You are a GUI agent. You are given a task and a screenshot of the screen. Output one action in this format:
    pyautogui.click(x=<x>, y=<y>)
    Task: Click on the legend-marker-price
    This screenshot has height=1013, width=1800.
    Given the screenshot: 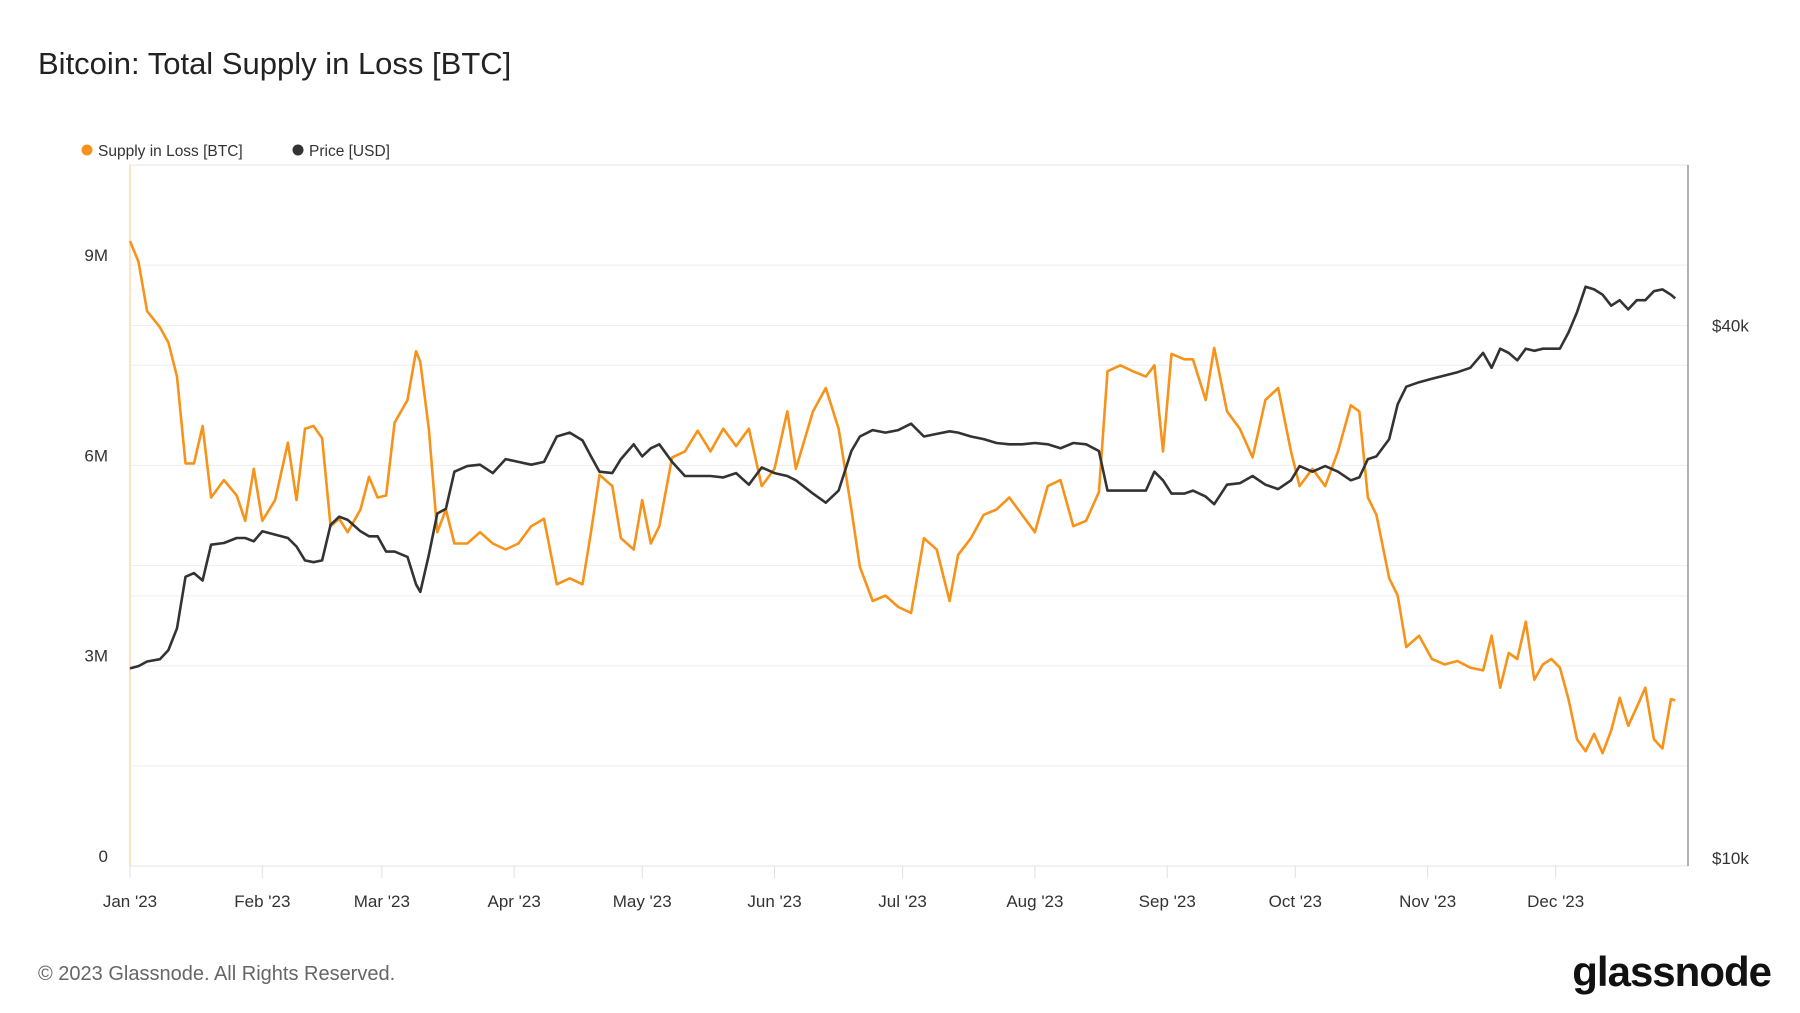 What is the action you would take?
    pyautogui.click(x=298, y=150)
    